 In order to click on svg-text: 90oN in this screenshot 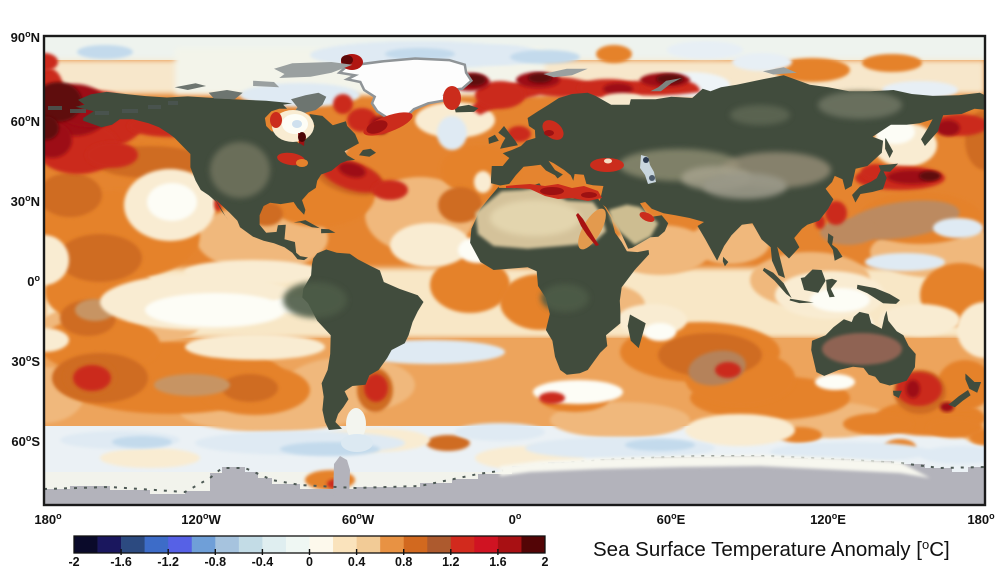, I will do `click(25, 37)`.